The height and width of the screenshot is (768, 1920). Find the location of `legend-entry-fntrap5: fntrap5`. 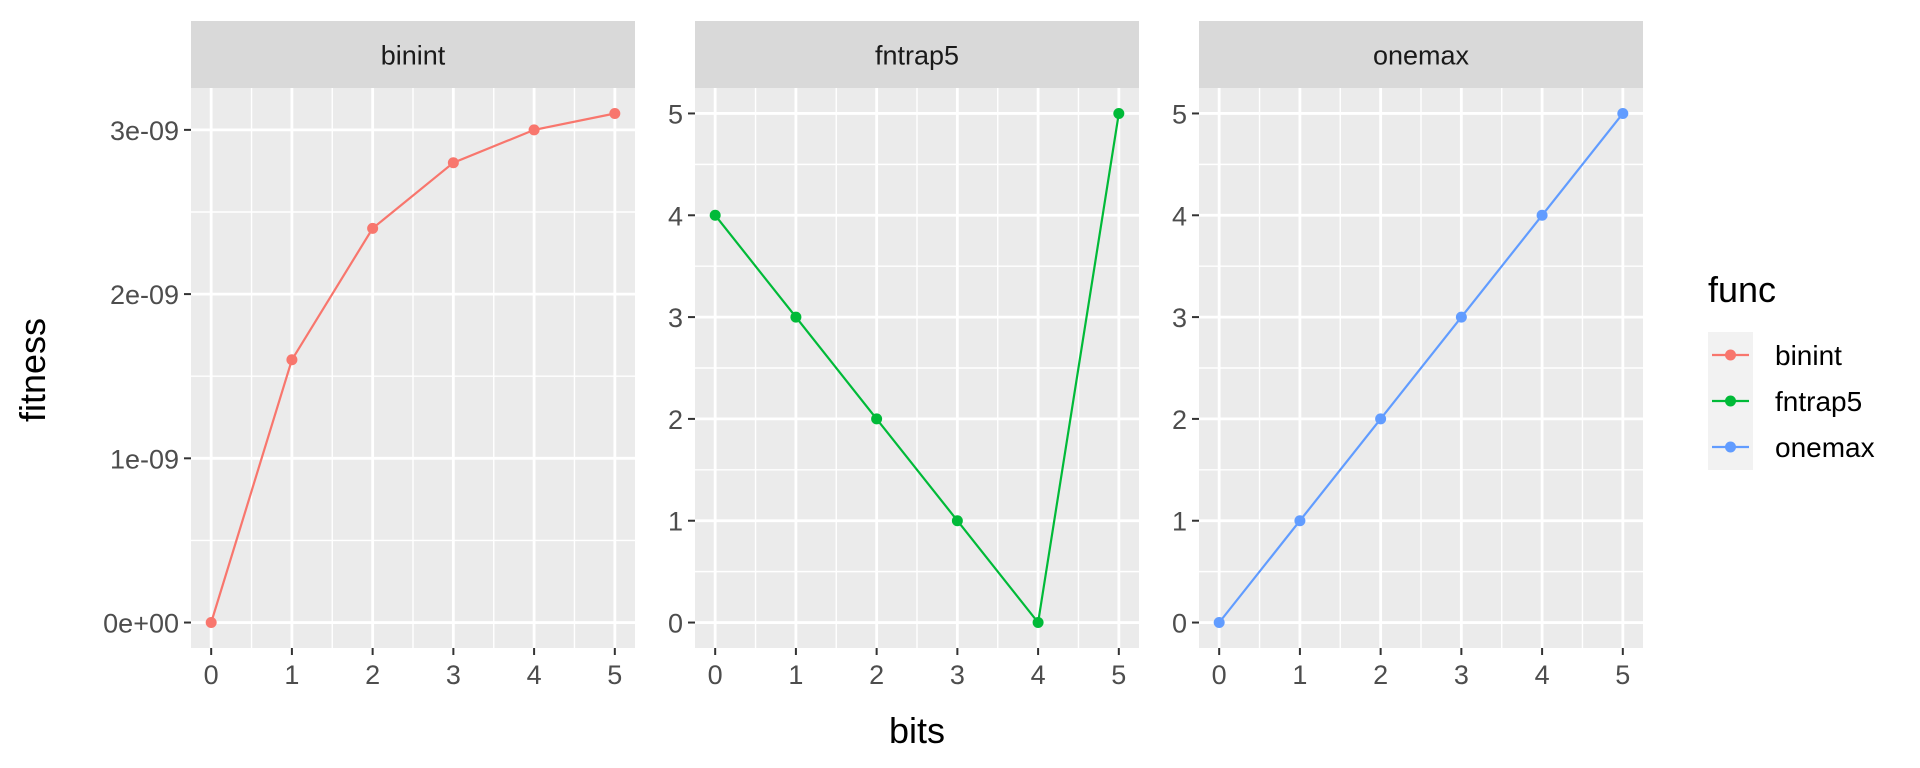

legend-entry-fntrap5: fntrap5 is located at coordinates (1787, 401).